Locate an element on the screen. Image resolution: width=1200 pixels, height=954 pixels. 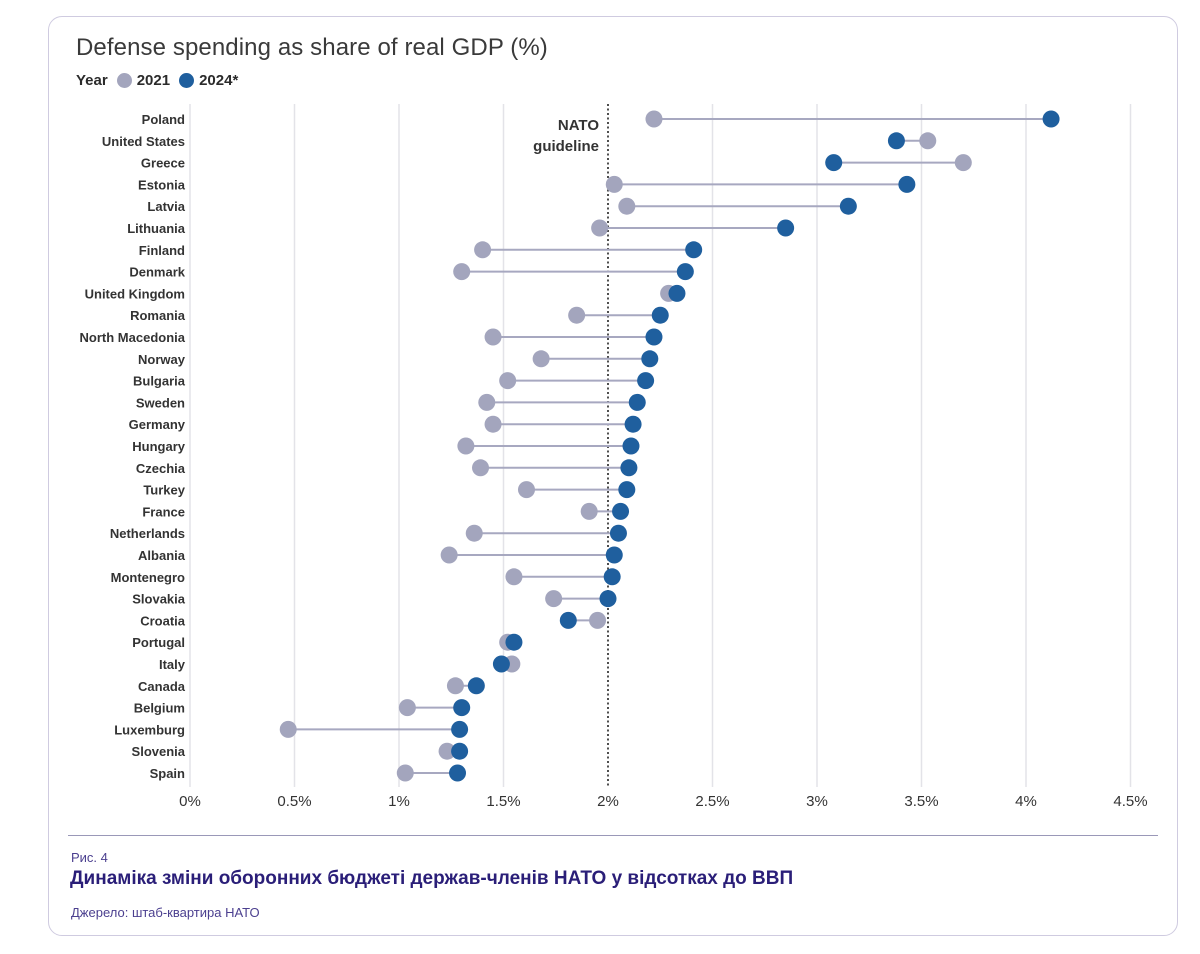
x-tick-label: 4.5% is located at coordinates (1130, 801).